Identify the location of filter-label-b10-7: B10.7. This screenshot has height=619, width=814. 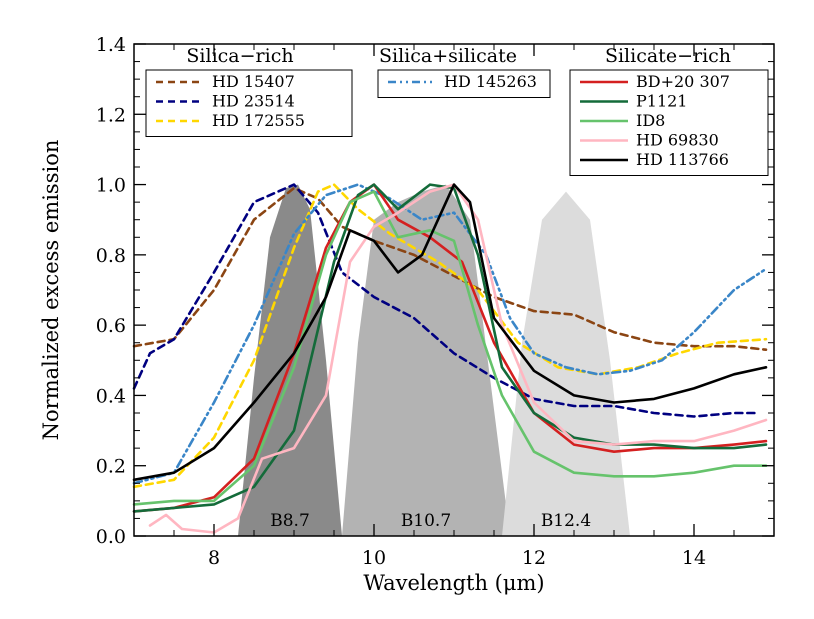
(426, 521).